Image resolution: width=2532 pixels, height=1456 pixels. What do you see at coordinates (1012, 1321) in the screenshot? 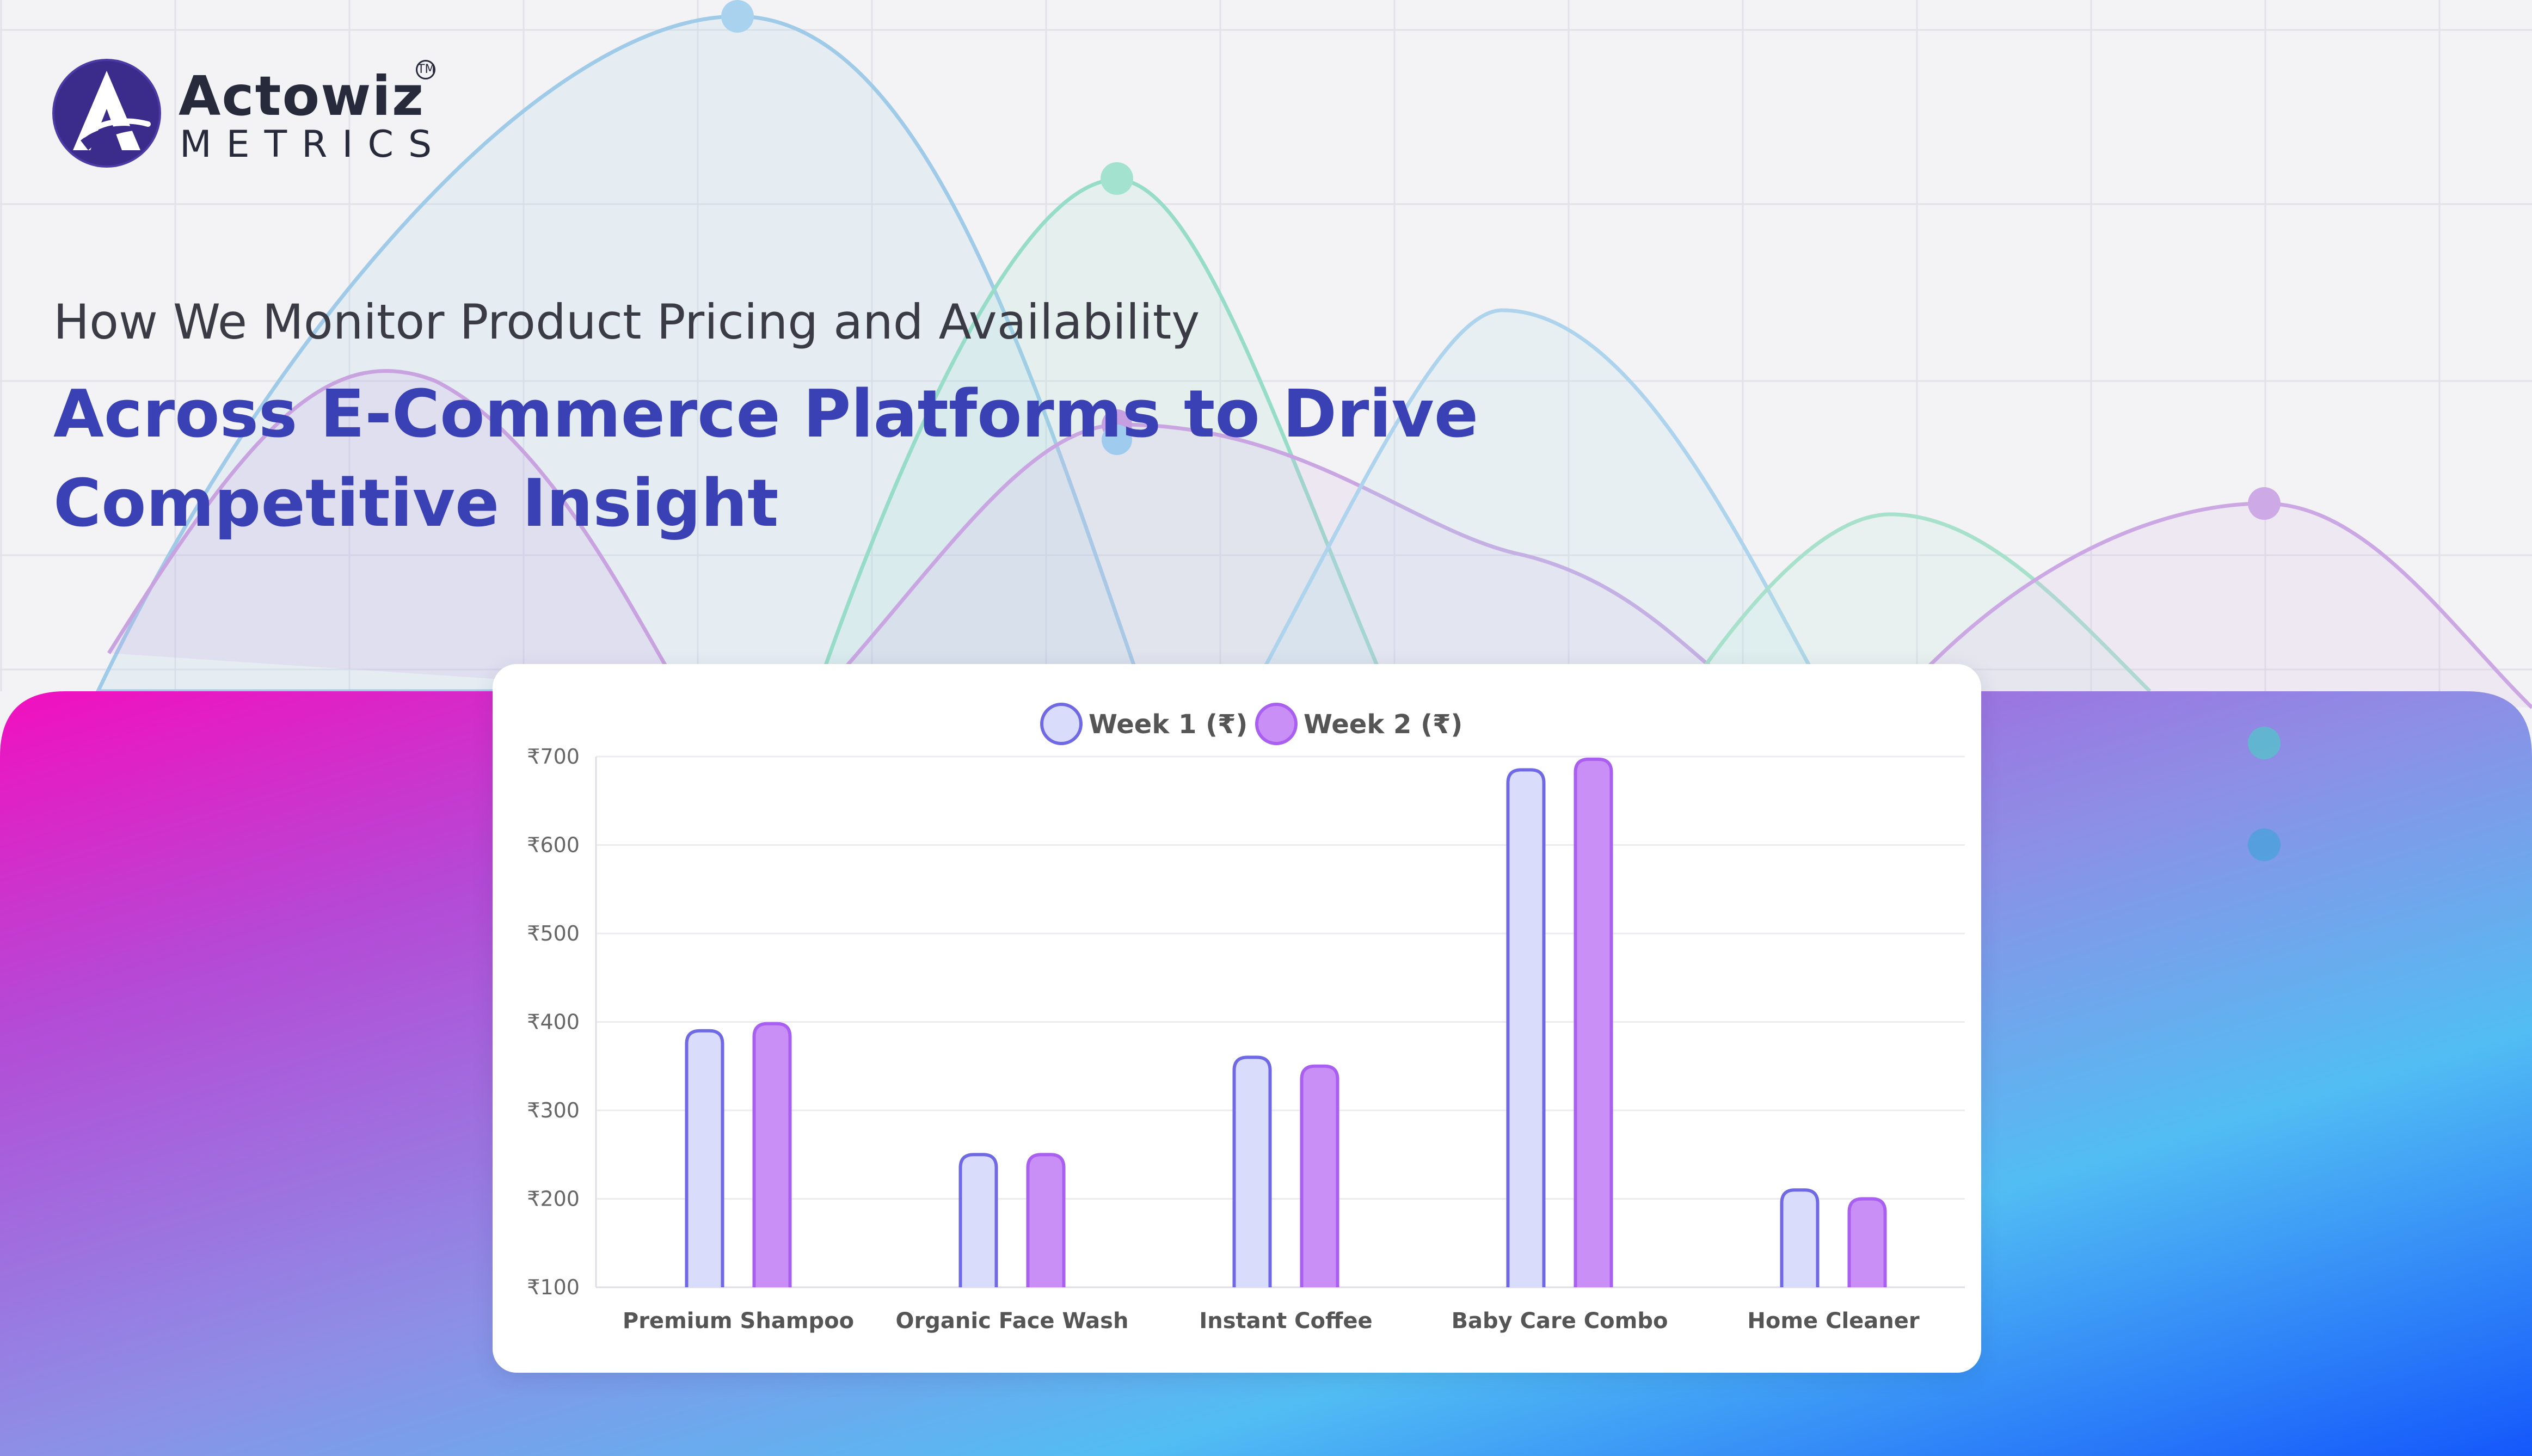
I see `x-category-label: Organic Face Wash` at bounding box center [1012, 1321].